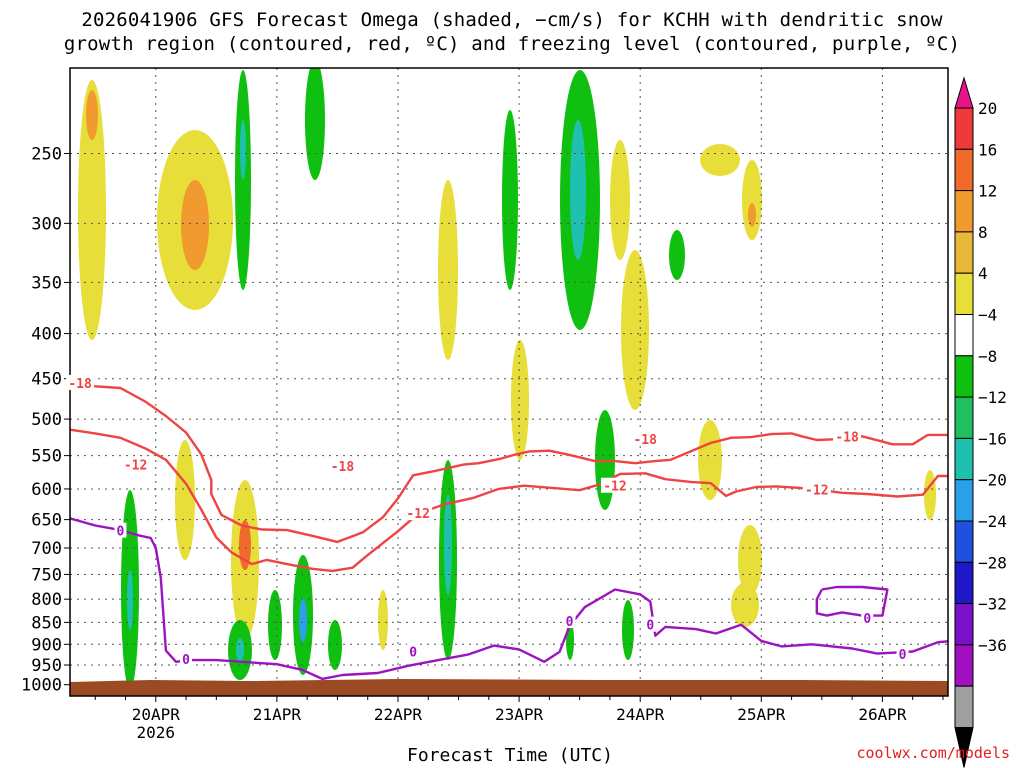 Image resolution: width=1024 pixels, height=768 pixels. What do you see at coordinates (156, 714) in the screenshot?
I see `x-tick-label: 20APR` at bounding box center [156, 714].